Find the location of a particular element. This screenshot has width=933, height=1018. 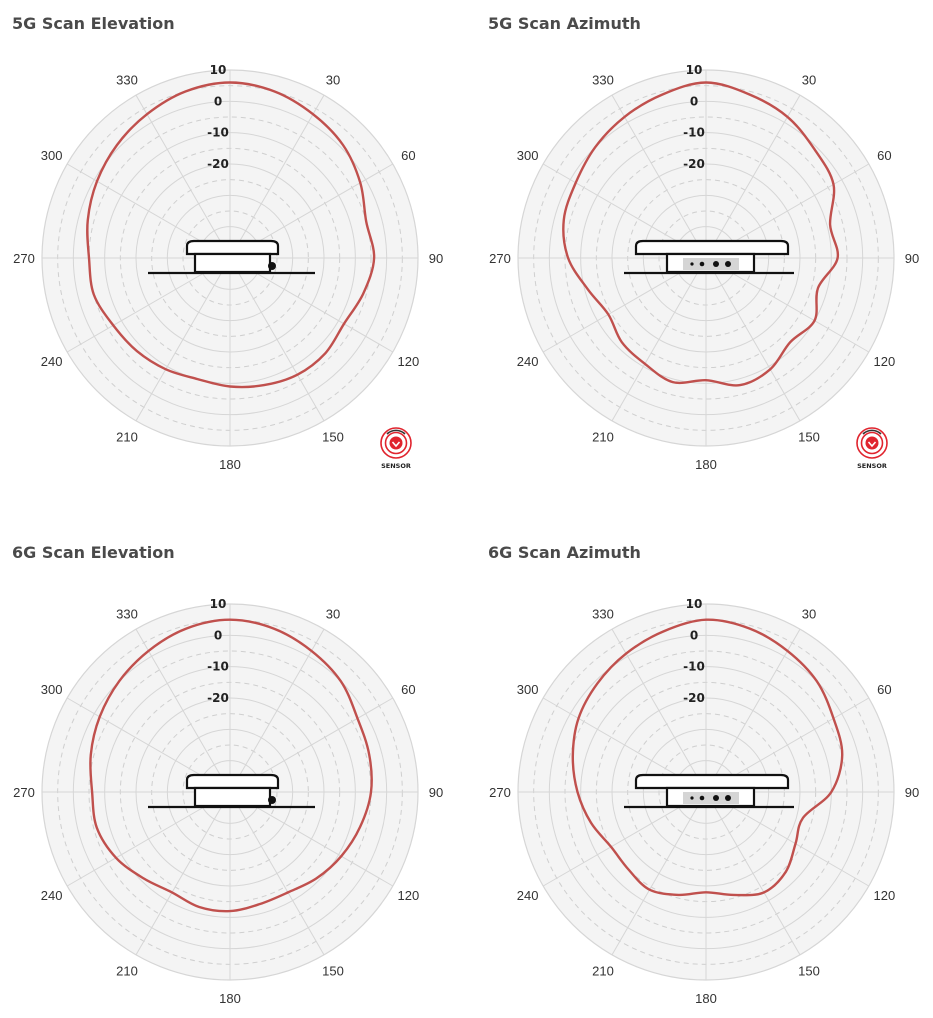

device-side-view-icon is located at coordinates (231, 791).